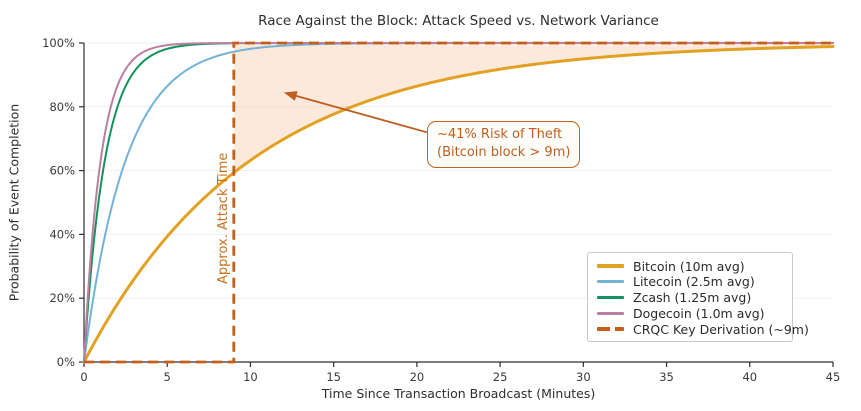 This screenshot has width=861, height=411. What do you see at coordinates (223, 218) in the screenshot?
I see `attack-time-vertical-label: Approx. Attack Time` at bounding box center [223, 218].